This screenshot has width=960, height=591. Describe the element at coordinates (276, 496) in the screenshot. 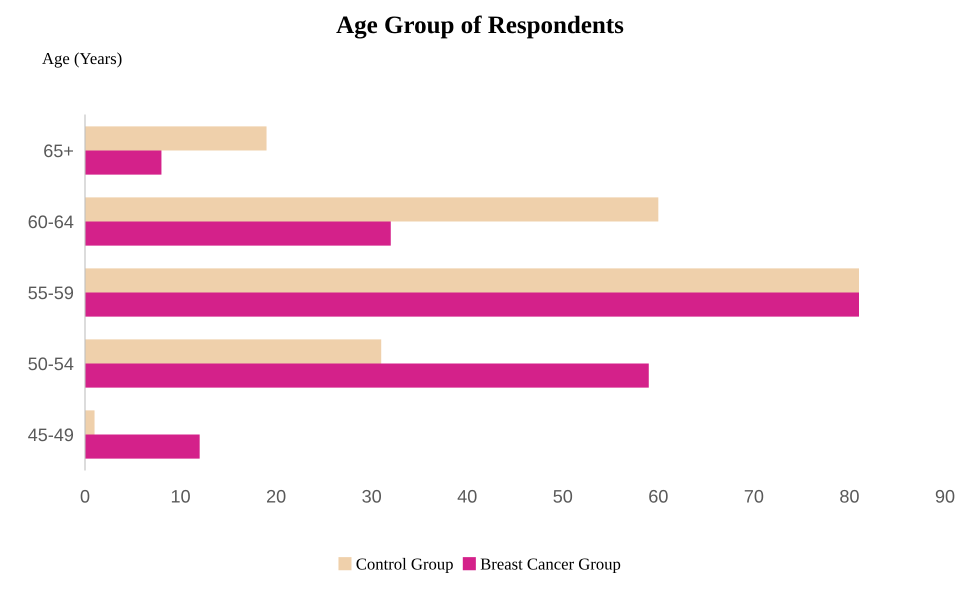

I see `x-tick-label: 20` at that location.